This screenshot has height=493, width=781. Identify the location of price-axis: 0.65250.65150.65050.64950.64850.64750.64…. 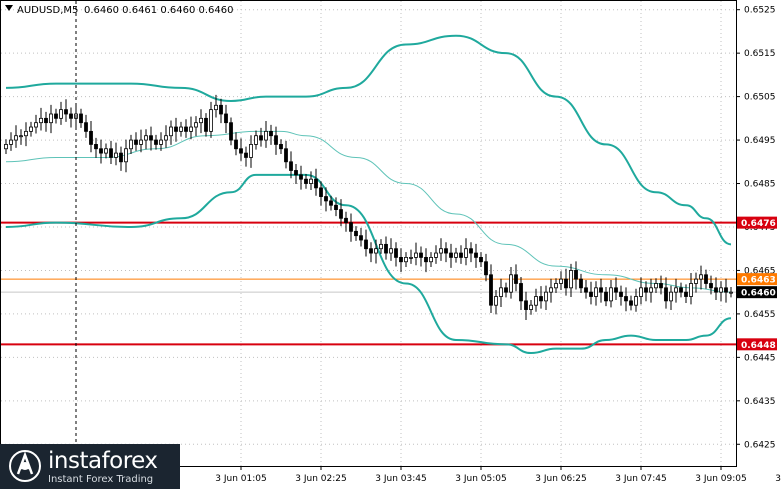
(756, 228).